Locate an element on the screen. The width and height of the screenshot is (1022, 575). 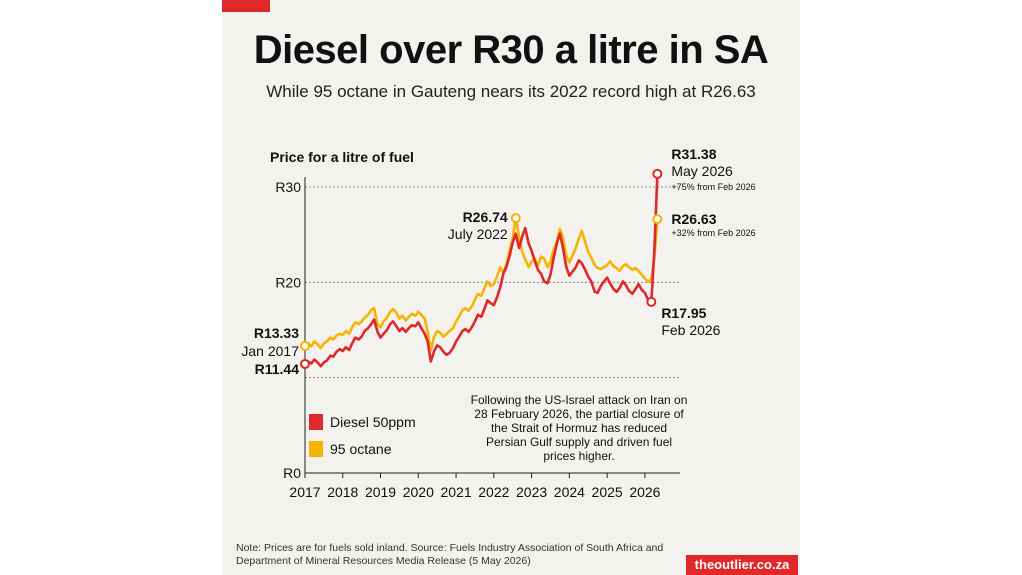
callout-date-4: May 2026 is located at coordinates (702, 171).